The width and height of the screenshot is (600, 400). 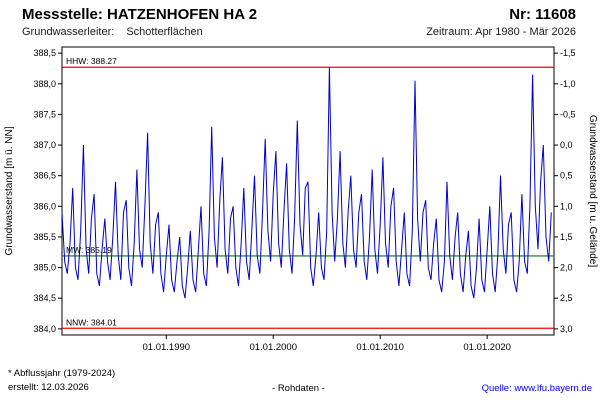 What do you see at coordinates (568, 114) in the screenshot?
I see `y-axis-right-tick-label: -0,5` at bounding box center [568, 114].